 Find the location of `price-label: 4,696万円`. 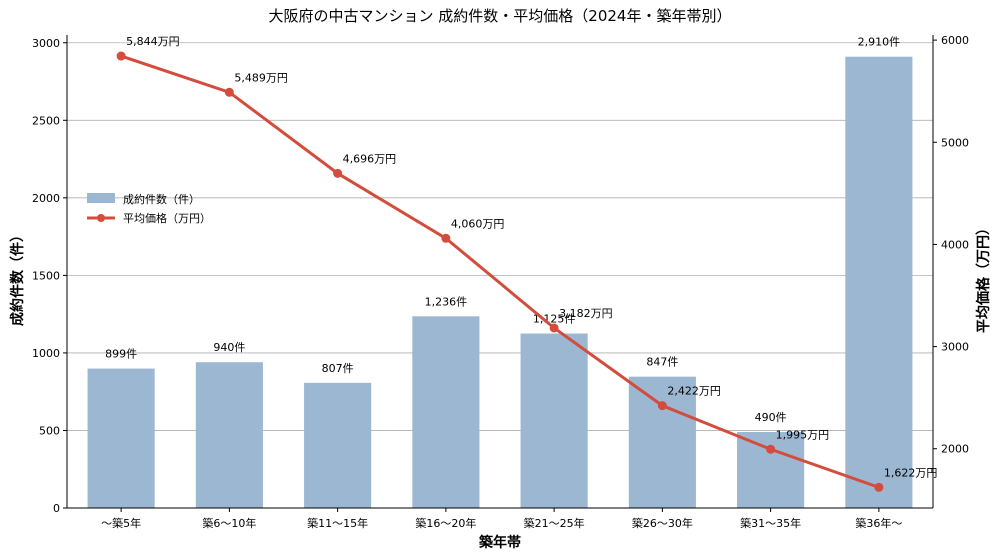

price-label: 4,696万円 is located at coordinates (370, 158).